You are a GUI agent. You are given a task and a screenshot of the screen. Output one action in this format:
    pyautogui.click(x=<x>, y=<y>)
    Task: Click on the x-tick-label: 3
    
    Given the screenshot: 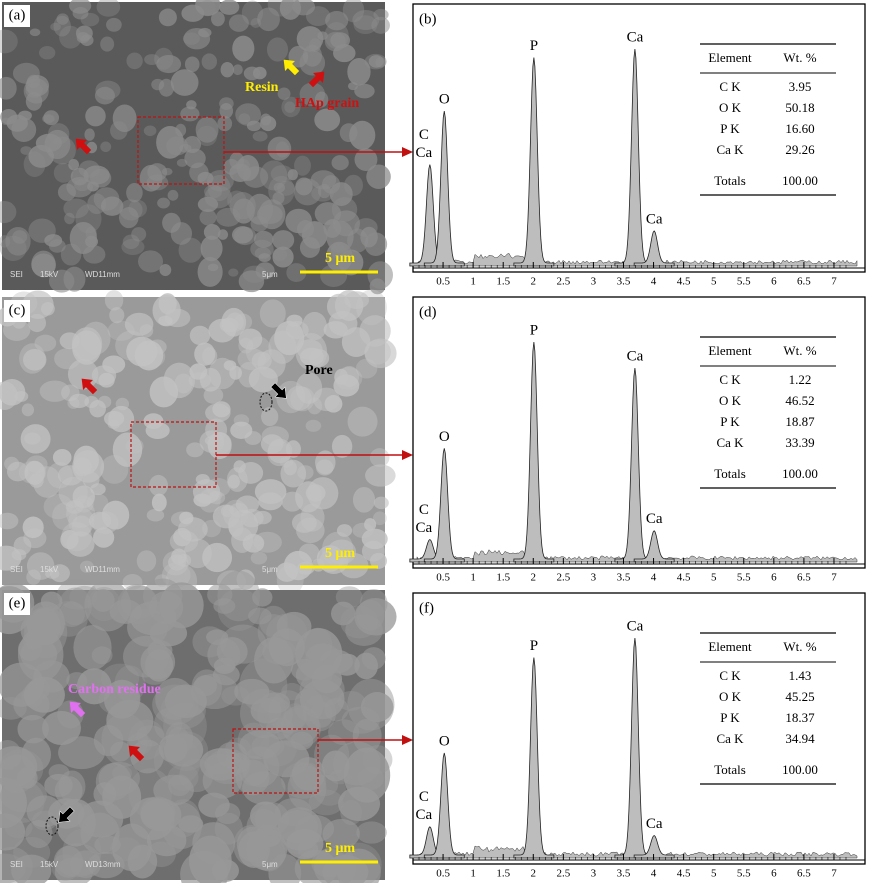 What is the action you would take?
    pyautogui.click(x=594, y=282)
    